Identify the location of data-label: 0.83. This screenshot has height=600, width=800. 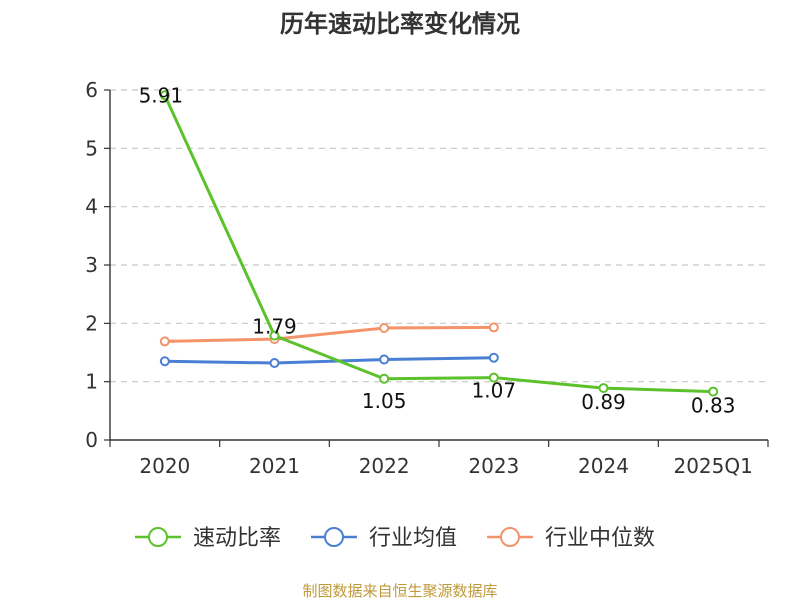
(713, 406).